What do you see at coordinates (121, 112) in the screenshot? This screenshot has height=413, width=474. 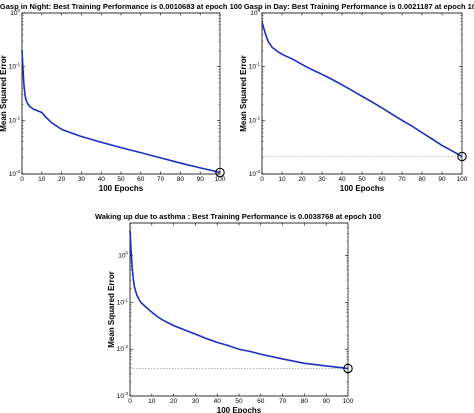 I see `training-series-line` at bounding box center [121, 112].